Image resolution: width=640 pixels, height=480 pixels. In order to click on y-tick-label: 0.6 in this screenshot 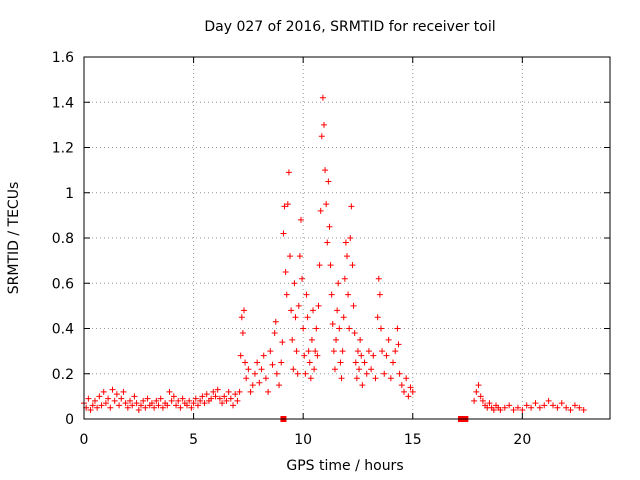, I will do `click(63, 284)`.